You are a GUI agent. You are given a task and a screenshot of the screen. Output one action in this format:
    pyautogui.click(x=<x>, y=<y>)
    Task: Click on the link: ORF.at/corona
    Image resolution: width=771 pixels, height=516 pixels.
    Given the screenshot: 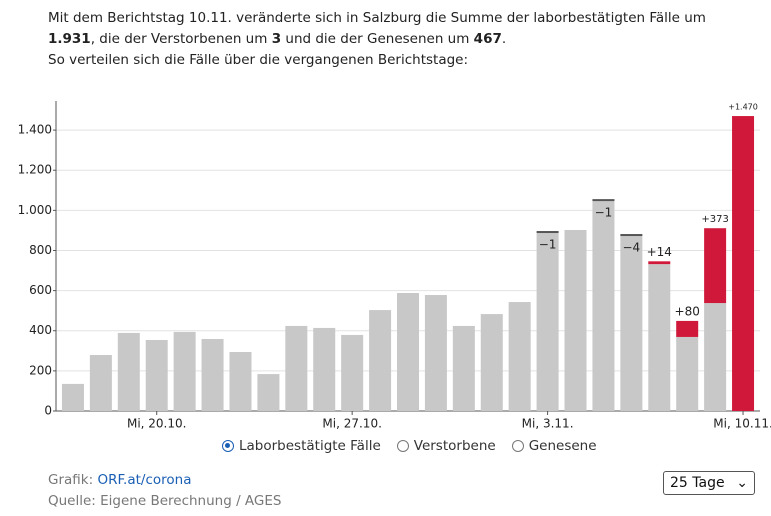 What is the action you would take?
    pyautogui.click(x=144, y=480)
    